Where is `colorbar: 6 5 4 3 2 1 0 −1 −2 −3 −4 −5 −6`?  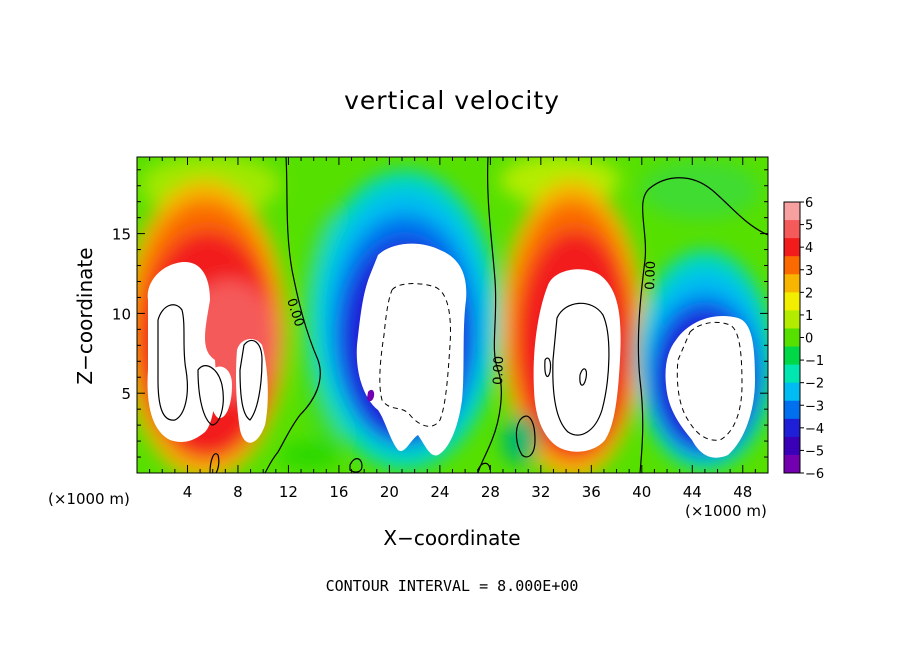 colorbar: 6 5 4 3 2 1 0 −1 −2 −3 −4 −5 −6 is located at coordinates (803, 339).